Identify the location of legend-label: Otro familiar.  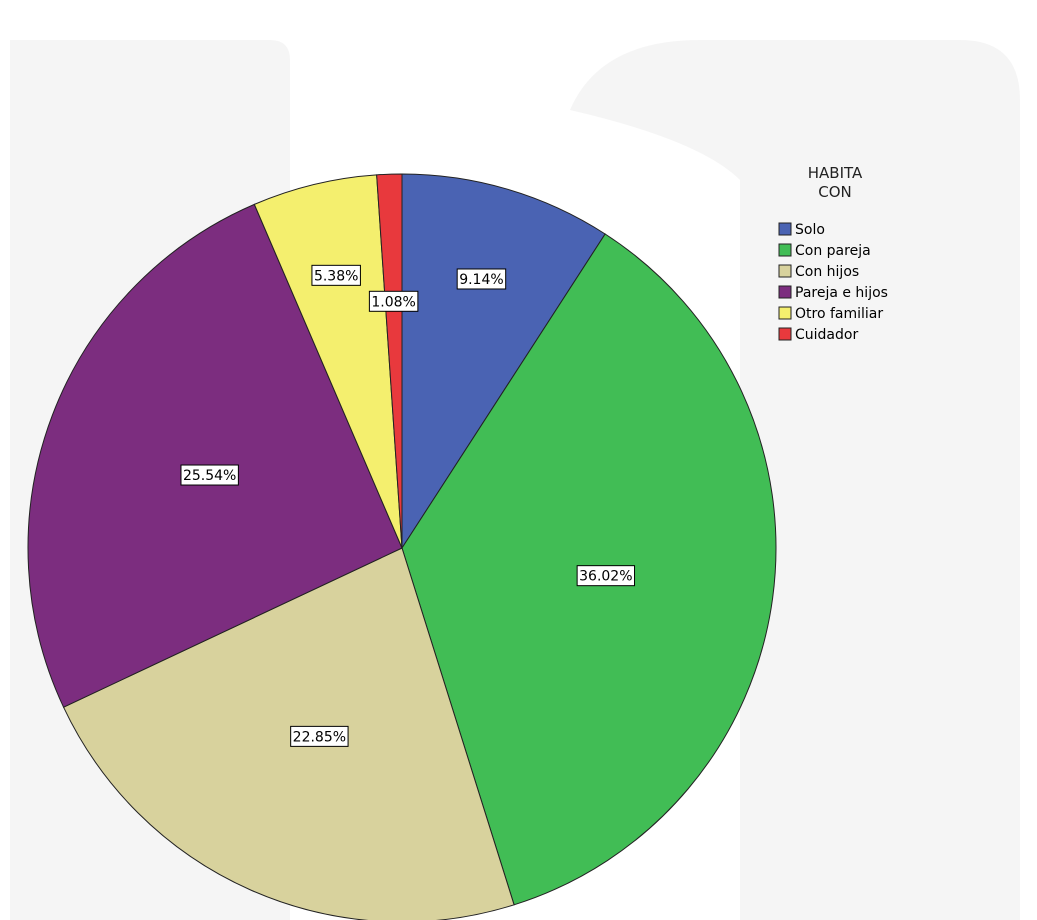
(839, 314).